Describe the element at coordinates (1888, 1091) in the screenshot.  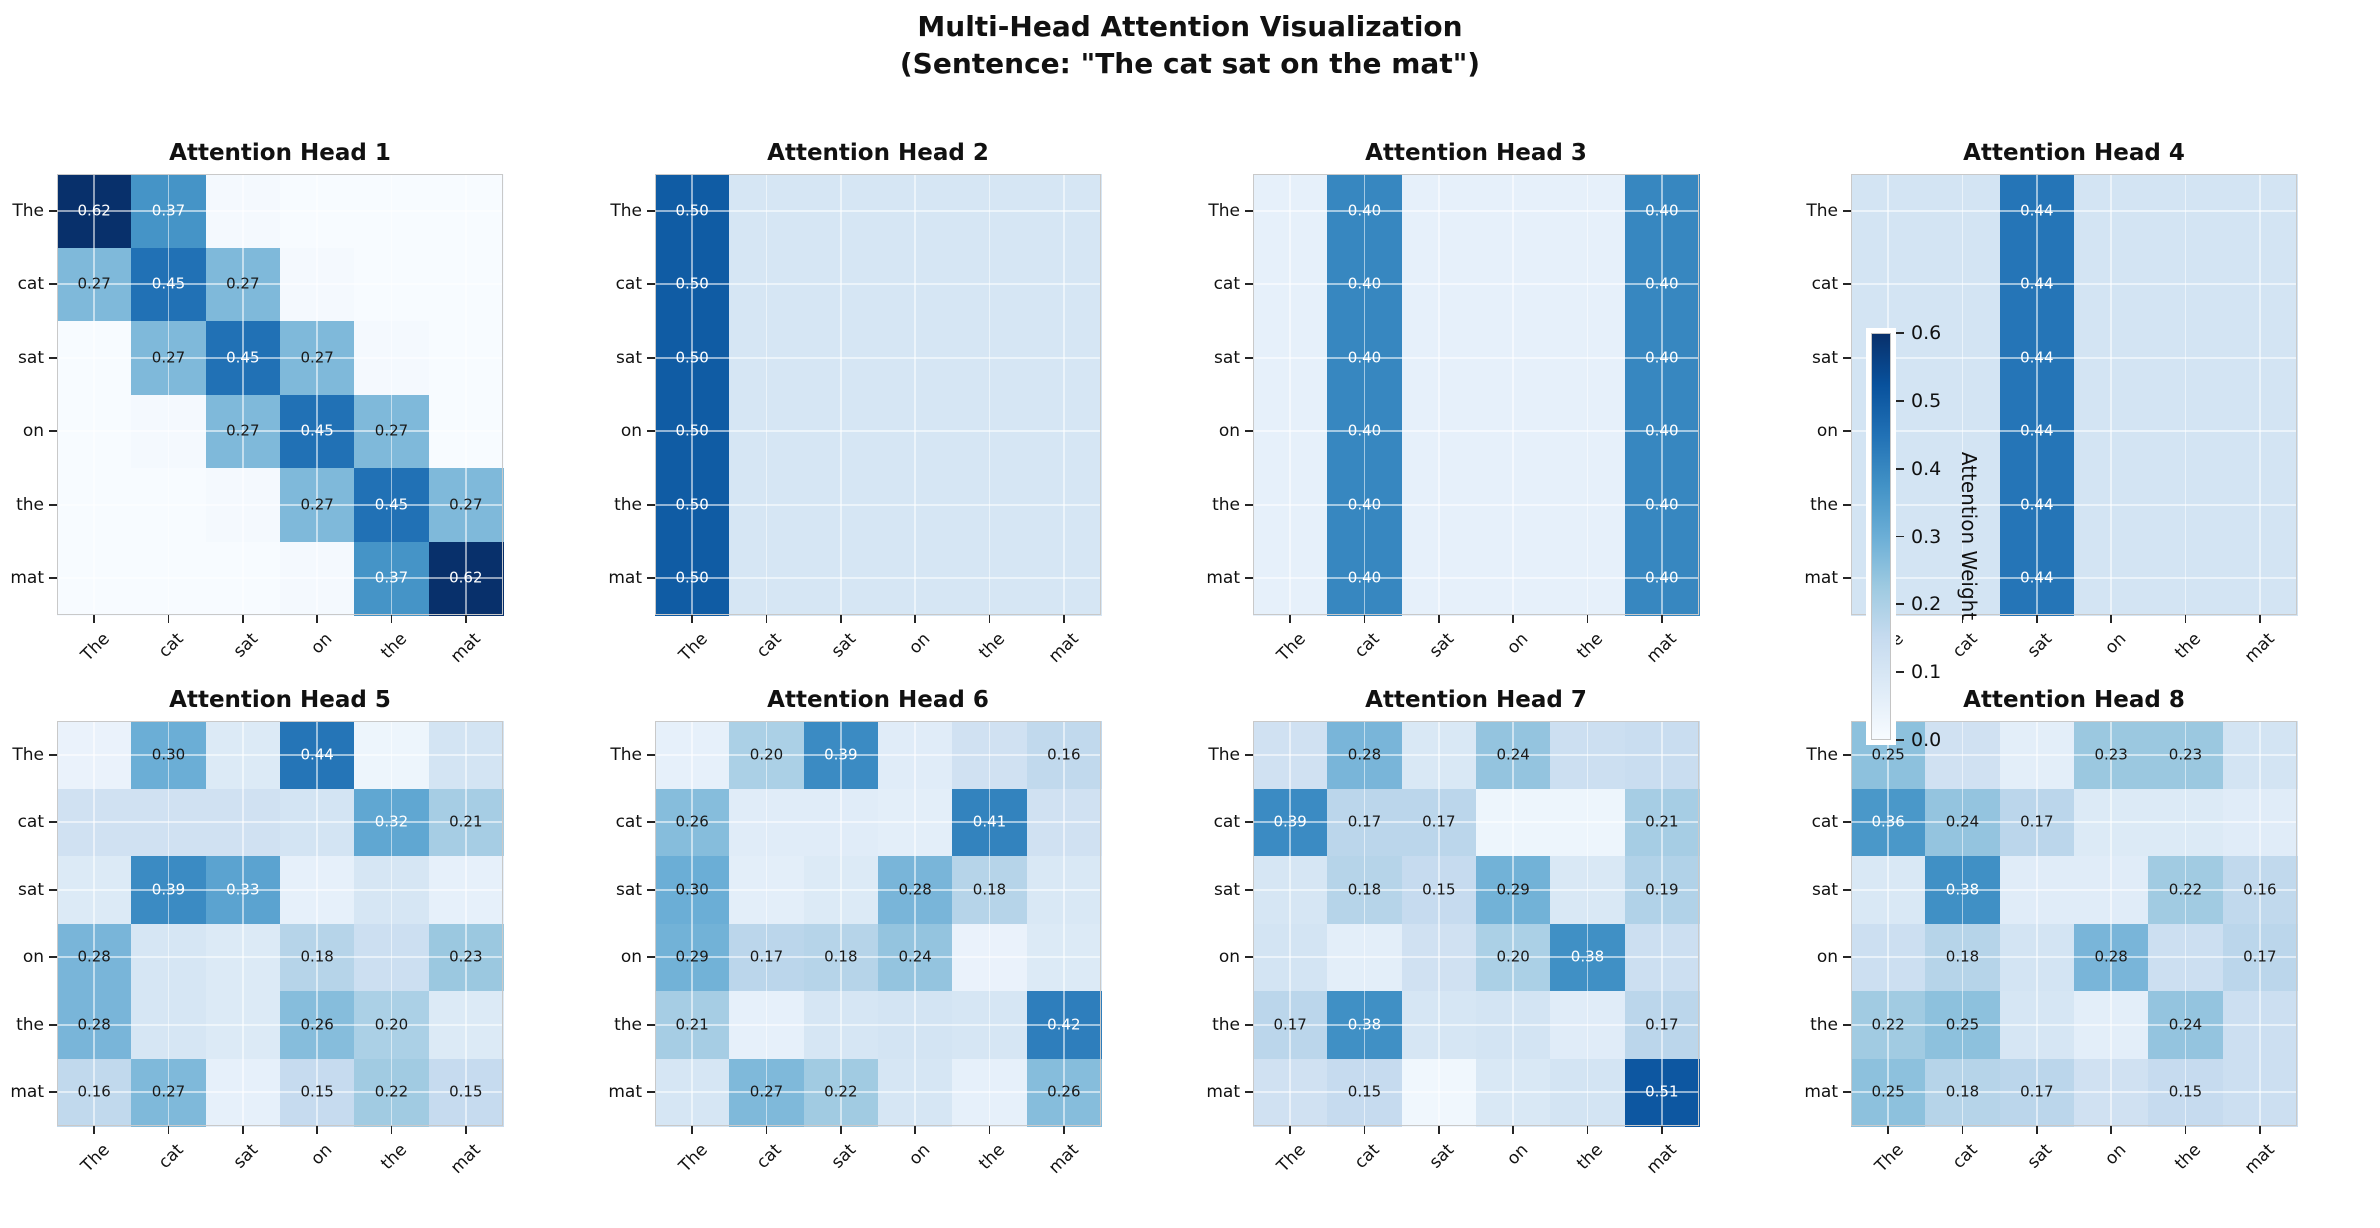
I see `cell-value: 0.25` at that location.